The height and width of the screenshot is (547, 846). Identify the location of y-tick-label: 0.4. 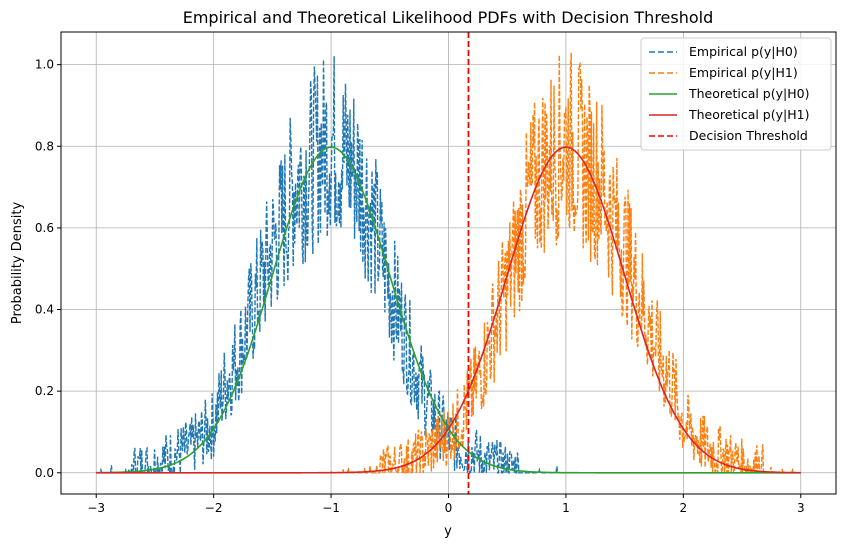
(44, 310).